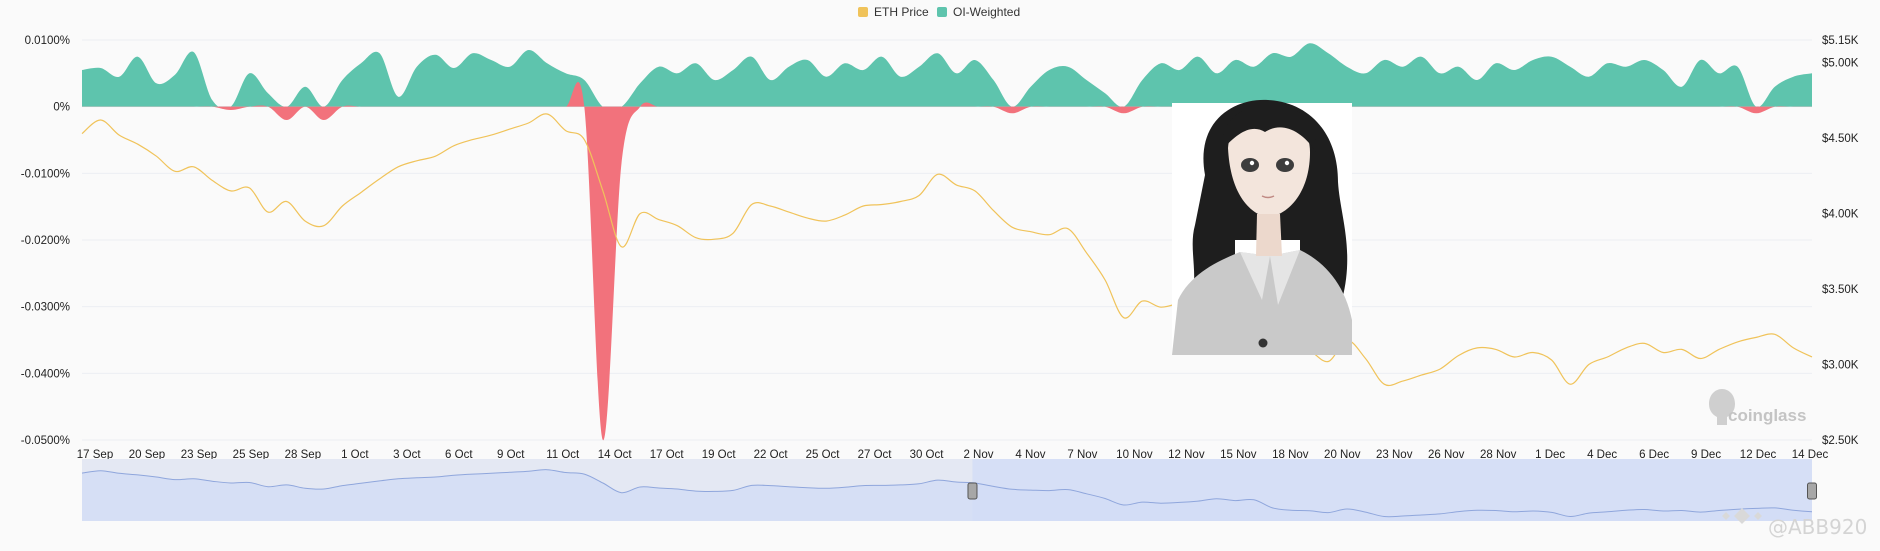 The height and width of the screenshot is (551, 1880). I want to click on y-left-tick-label: -0.0400%, so click(45, 374).